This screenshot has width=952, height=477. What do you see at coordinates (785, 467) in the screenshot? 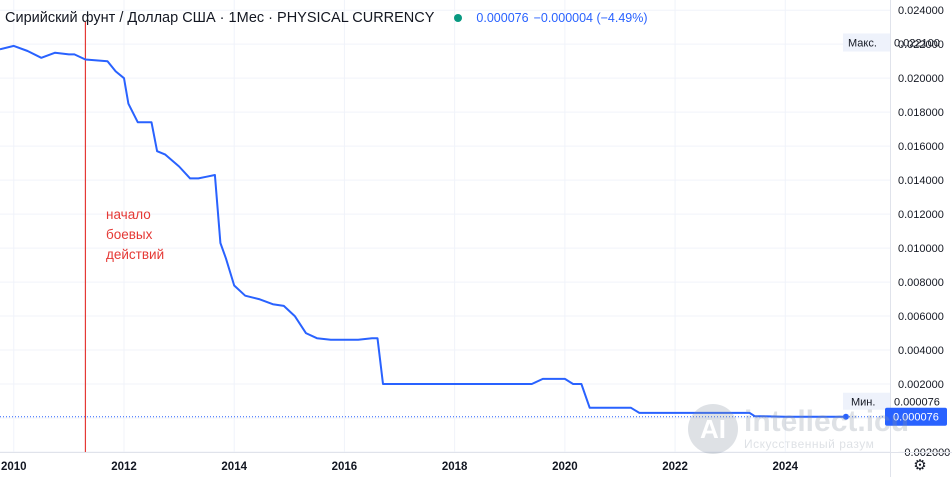
I see `x-tick-label: 2024` at bounding box center [785, 467].